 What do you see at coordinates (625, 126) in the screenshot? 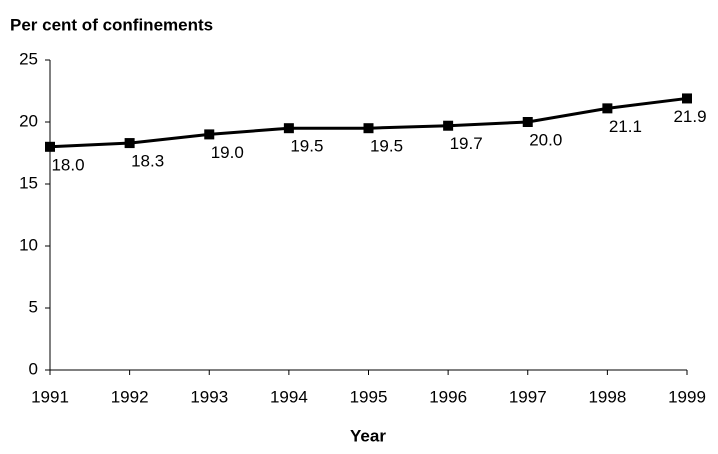
I see `data-label: 21.1` at bounding box center [625, 126].